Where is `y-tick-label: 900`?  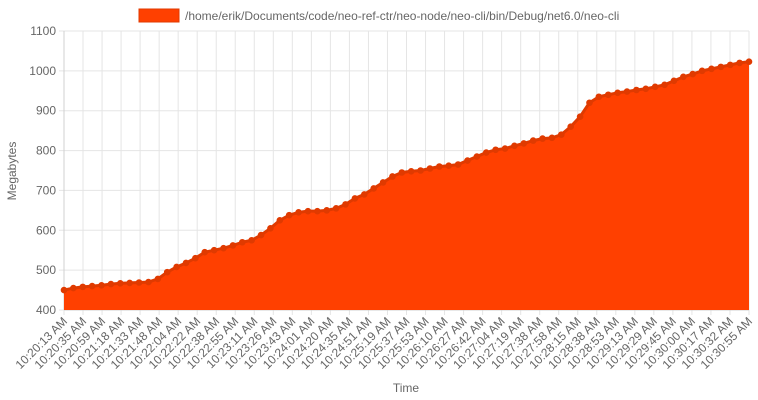 y-tick-label: 900 is located at coordinates (46, 111).